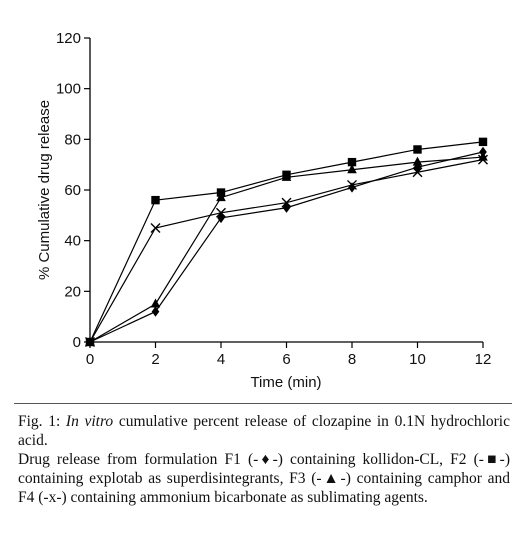  What do you see at coordinates (352, 359) in the screenshot?
I see `x-tick-label: 8` at bounding box center [352, 359].